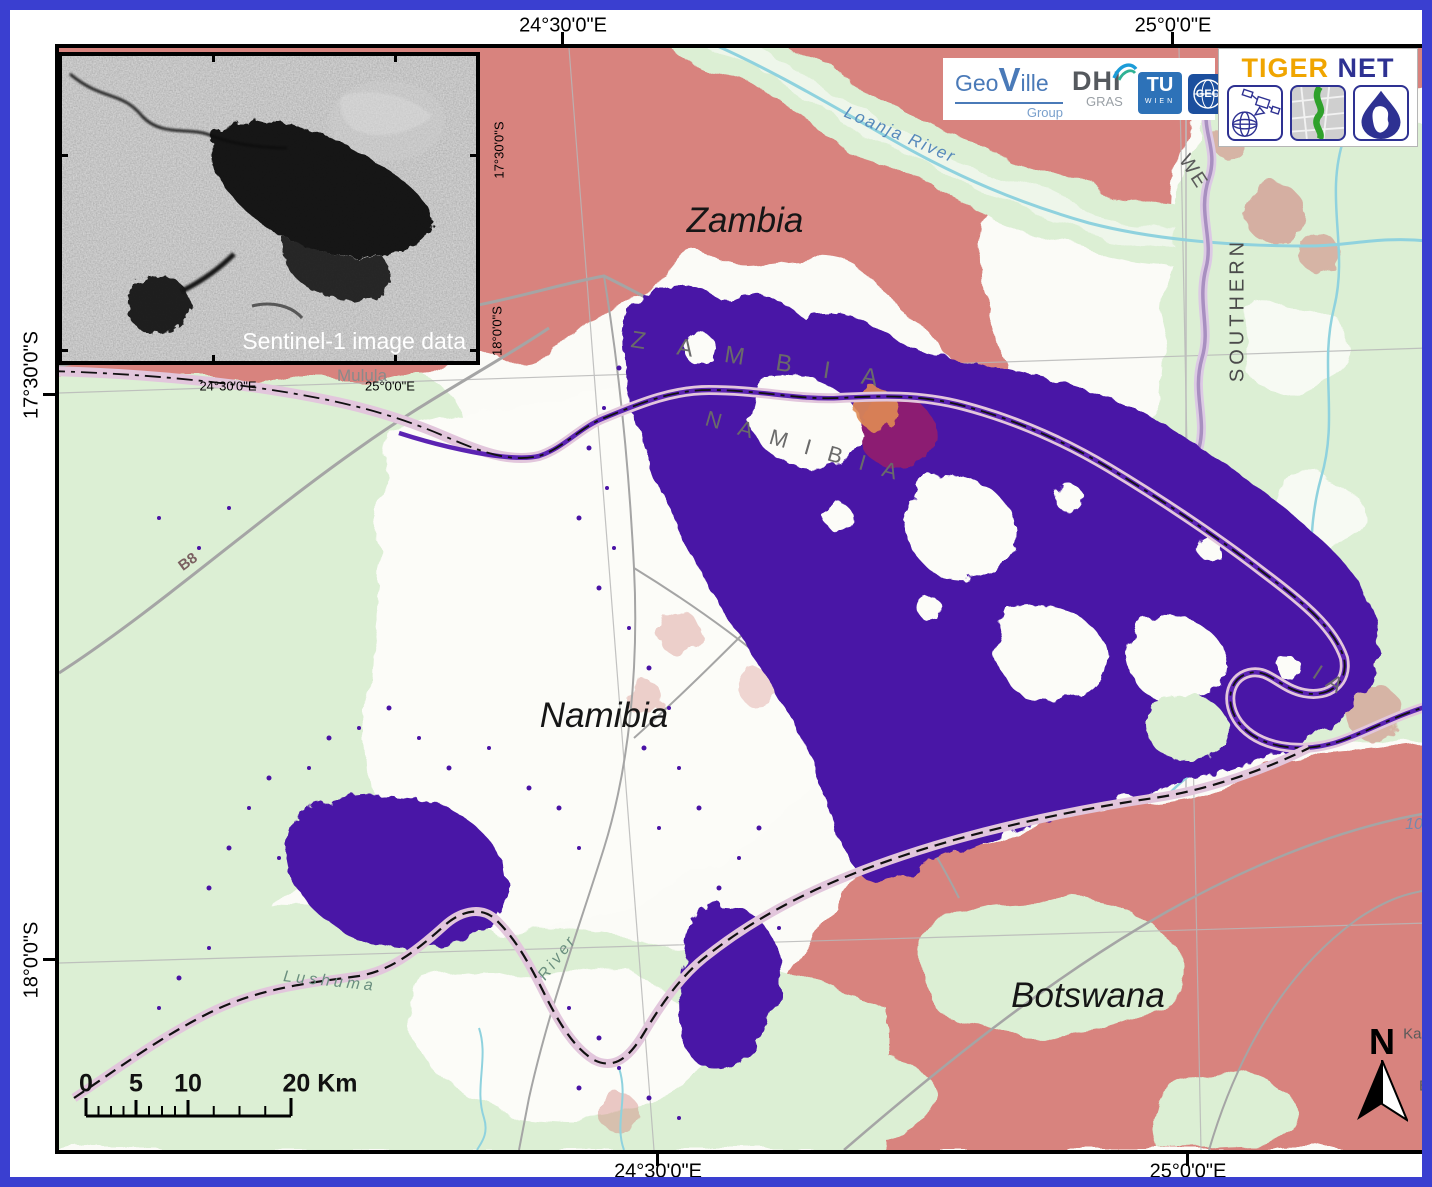 Image resolution: width=1432 pixels, height=1187 pixels. What do you see at coordinates (1382, 1041) in the screenshot?
I see `north-label: N` at bounding box center [1382, 1041].